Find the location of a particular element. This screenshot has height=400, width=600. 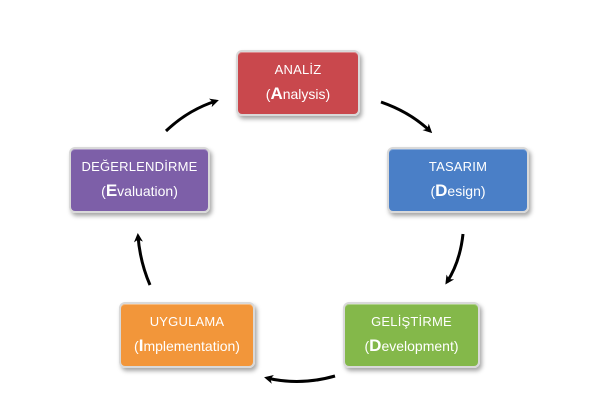

arrow-analiz-to-tasarim is located at coordinates (406, 117).